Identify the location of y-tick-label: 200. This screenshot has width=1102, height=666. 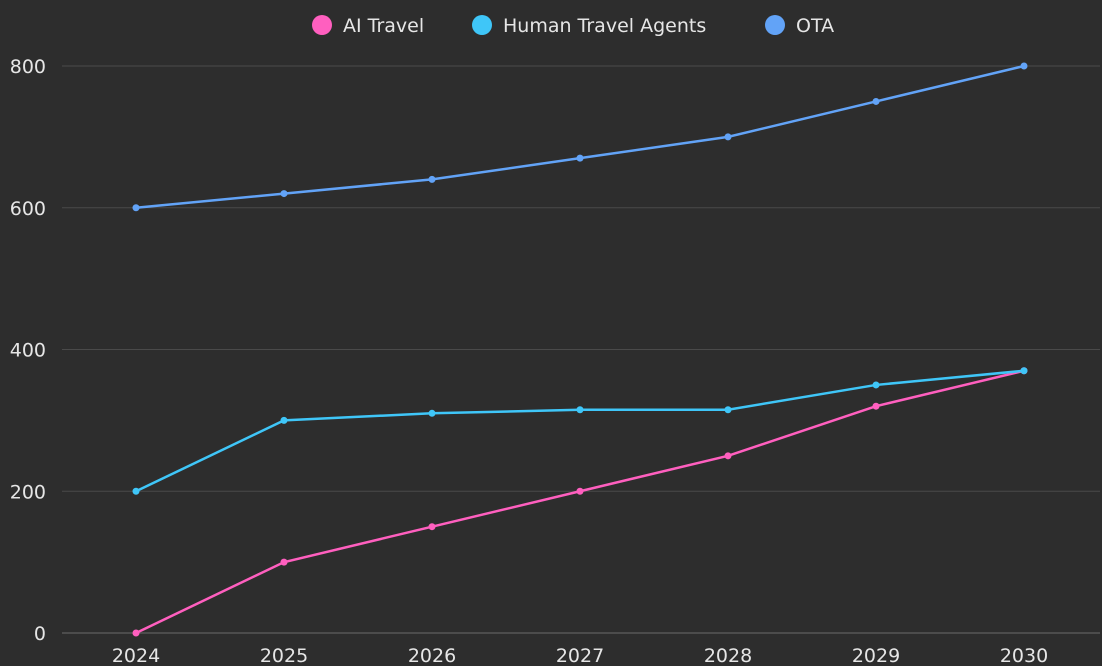
(28, 492).